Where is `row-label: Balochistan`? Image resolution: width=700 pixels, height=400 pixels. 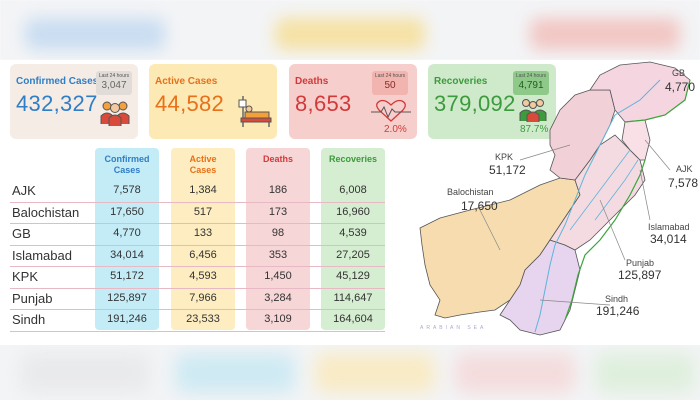 row-label: Balochistan is located at coordinates (46, 212).